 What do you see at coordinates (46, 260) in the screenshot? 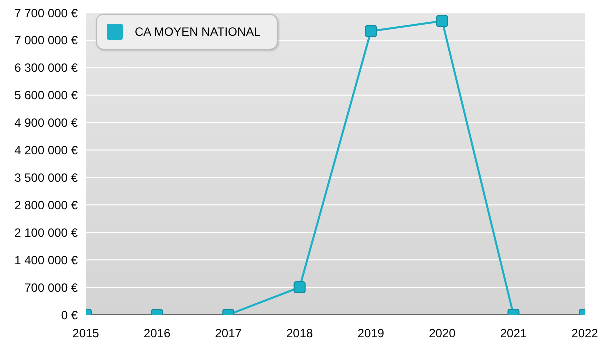
I see `y-tick-label: 1 400 000 €` at bounding box center [46, 260].